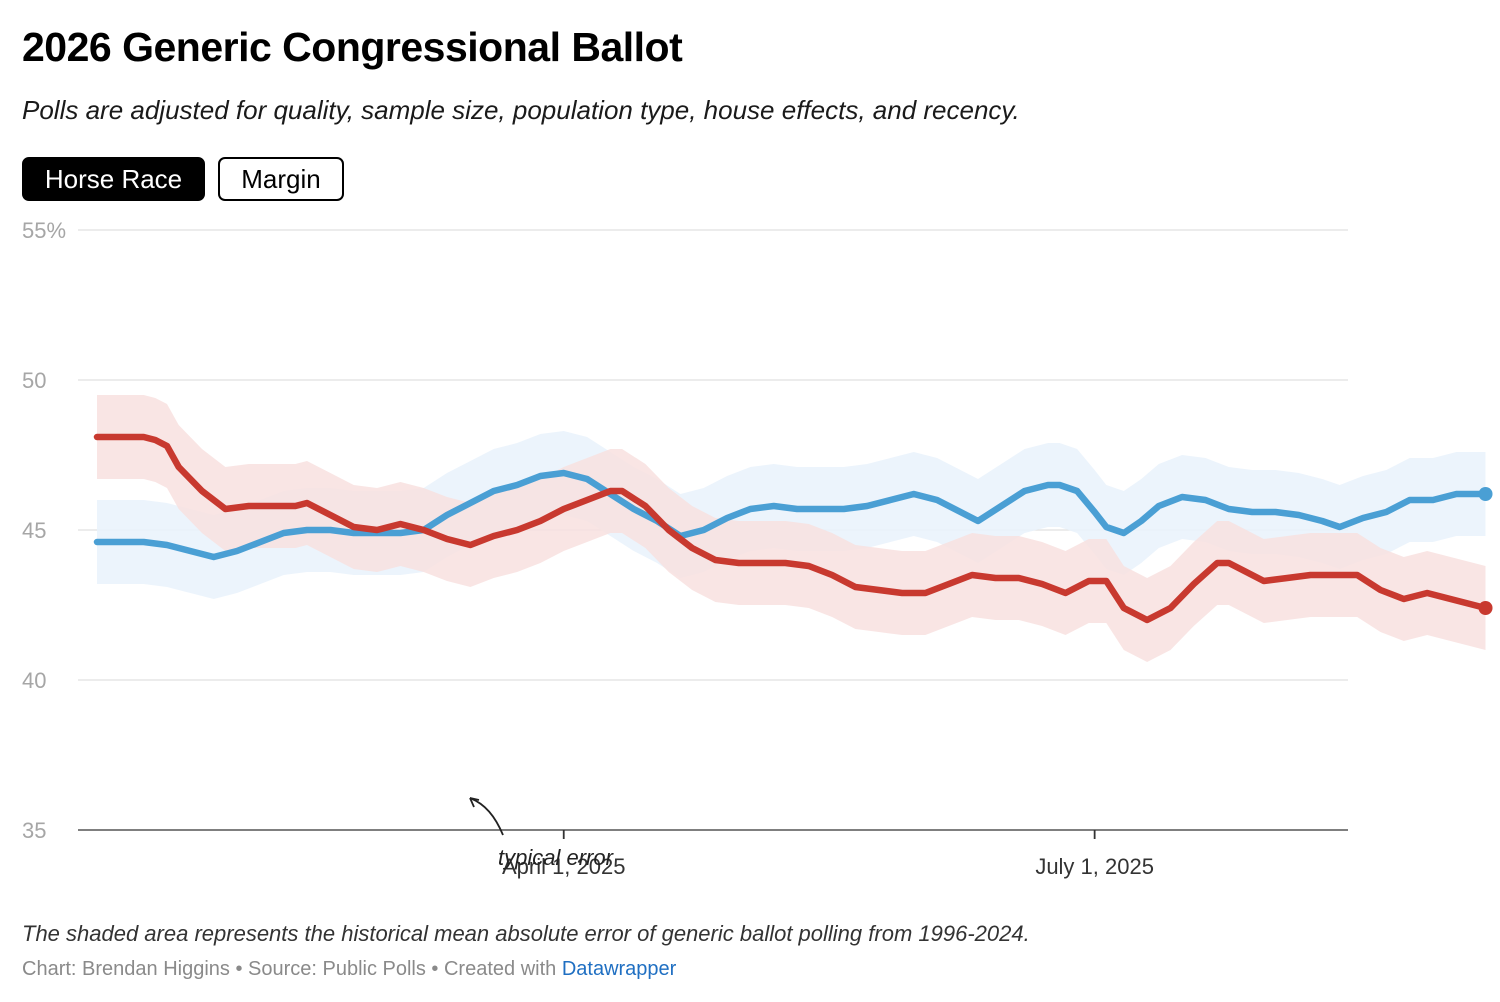  Describe the element at coordinates (556, 857) in the screenshot. I see `annotation-text: typical error` at that location.